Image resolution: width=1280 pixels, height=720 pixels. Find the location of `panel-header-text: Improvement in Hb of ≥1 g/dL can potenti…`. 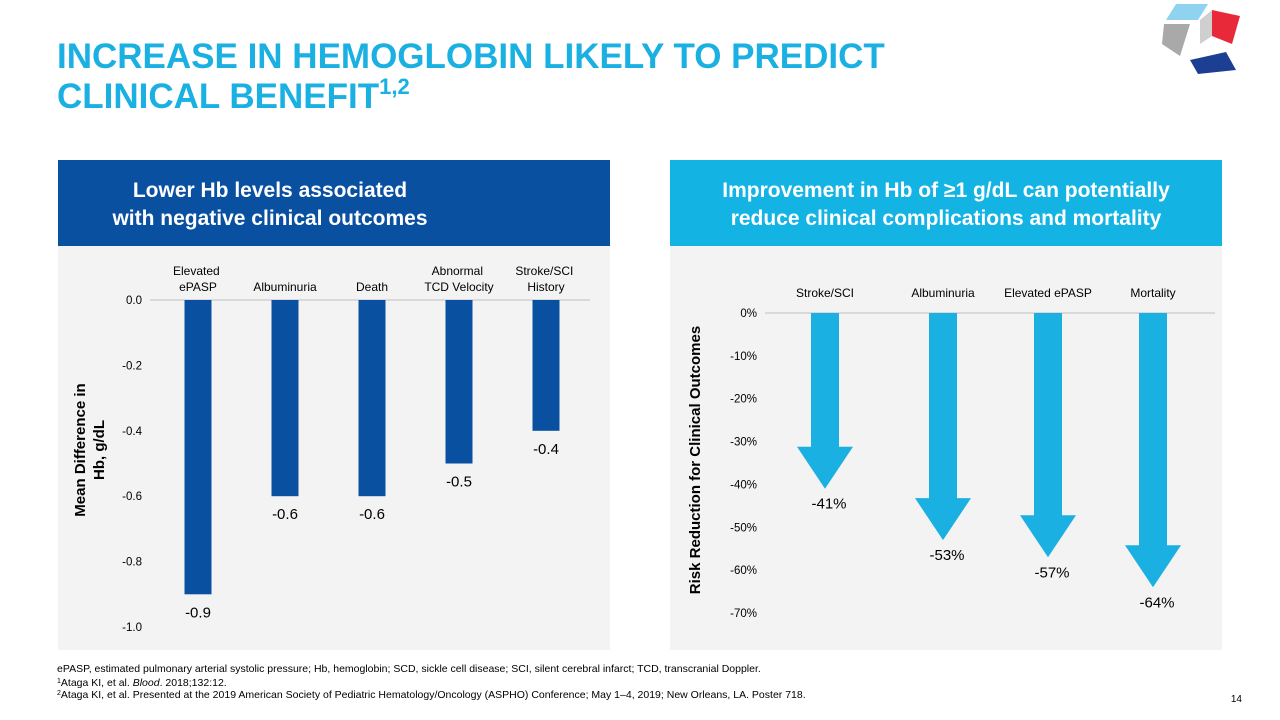

panel-header-text: Improvement in Hb of ≥1 g/dL can potenti… is located at coordinates (946, 190).